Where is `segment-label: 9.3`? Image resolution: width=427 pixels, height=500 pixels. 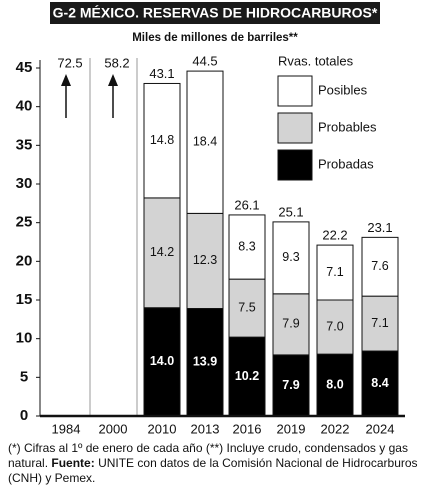 segment-label: 9.3 is located at coordinates (290, 257).